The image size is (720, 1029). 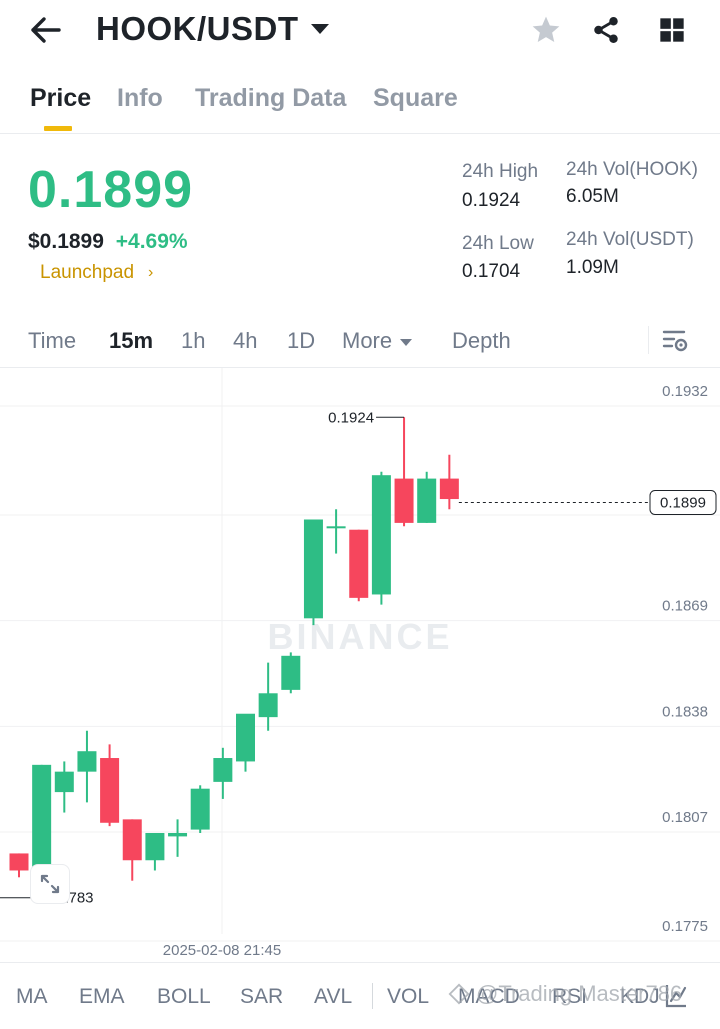 I want to click on tab-square: Square, so click(x=415, y=98).